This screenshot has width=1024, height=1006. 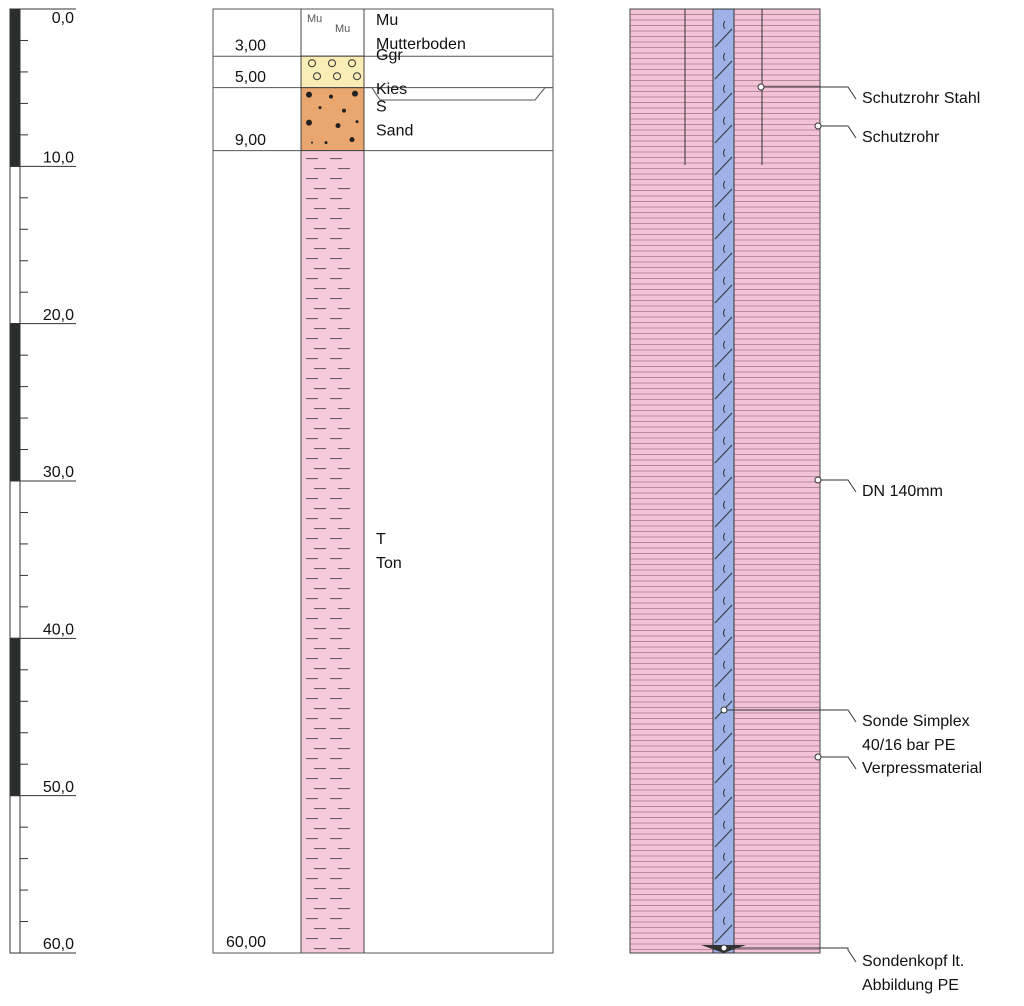 What do you see at coordinates (246, 942) in the screenshot?
I see `layer-bottom-depth: 60,00` at bounding box center [246, 942].